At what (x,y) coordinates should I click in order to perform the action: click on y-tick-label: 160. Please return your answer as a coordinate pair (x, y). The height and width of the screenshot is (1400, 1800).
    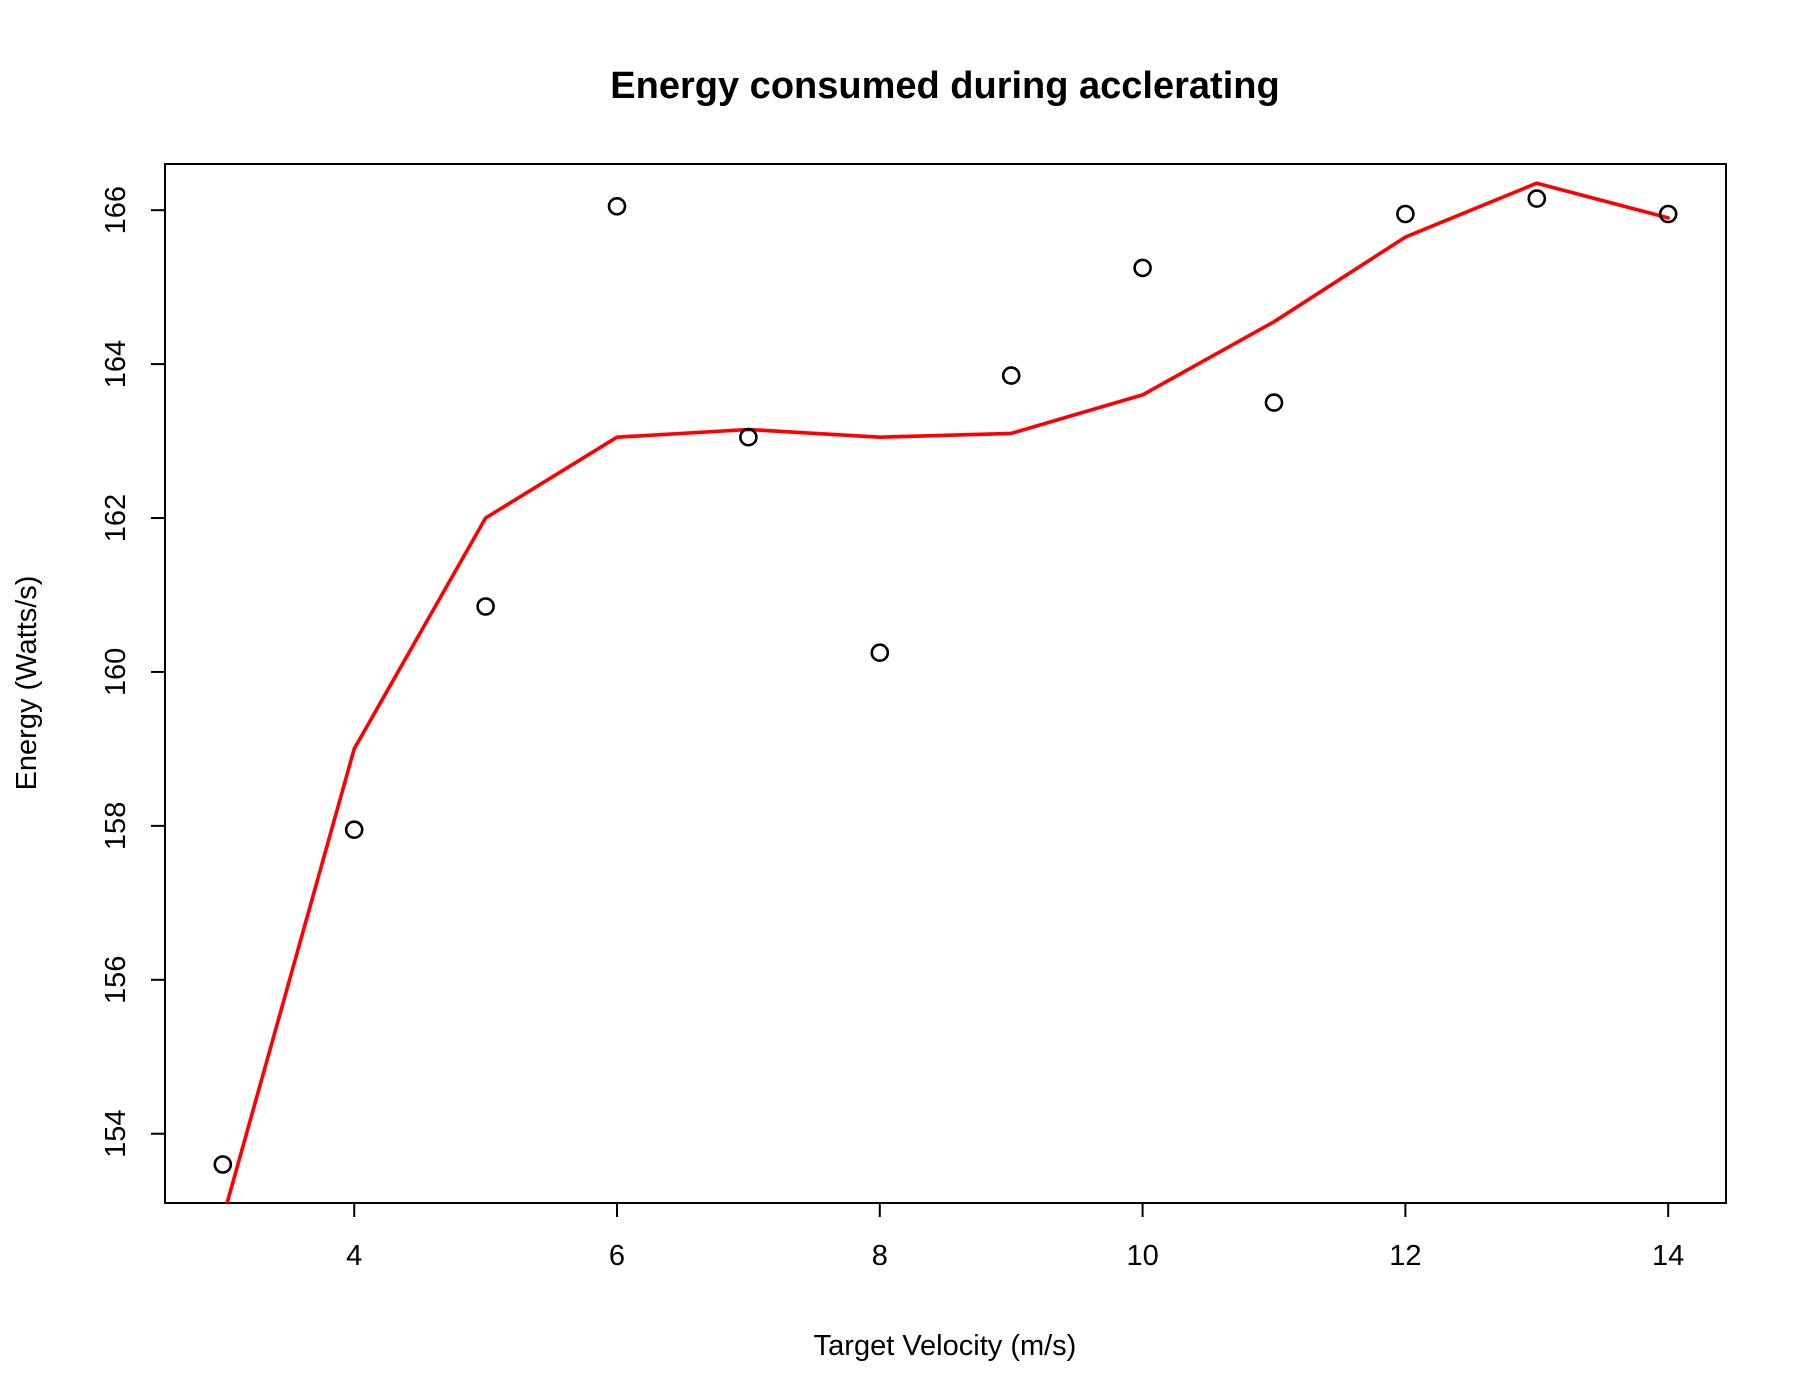
    Looking at the image, I should click on (116, 672).